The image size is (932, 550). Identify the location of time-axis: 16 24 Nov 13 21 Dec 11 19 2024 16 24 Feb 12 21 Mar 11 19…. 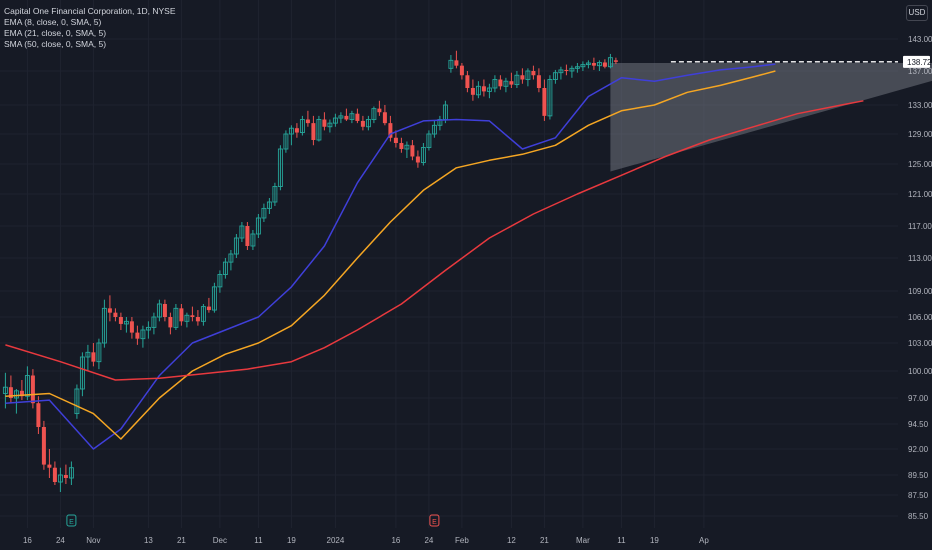
(366, 540).